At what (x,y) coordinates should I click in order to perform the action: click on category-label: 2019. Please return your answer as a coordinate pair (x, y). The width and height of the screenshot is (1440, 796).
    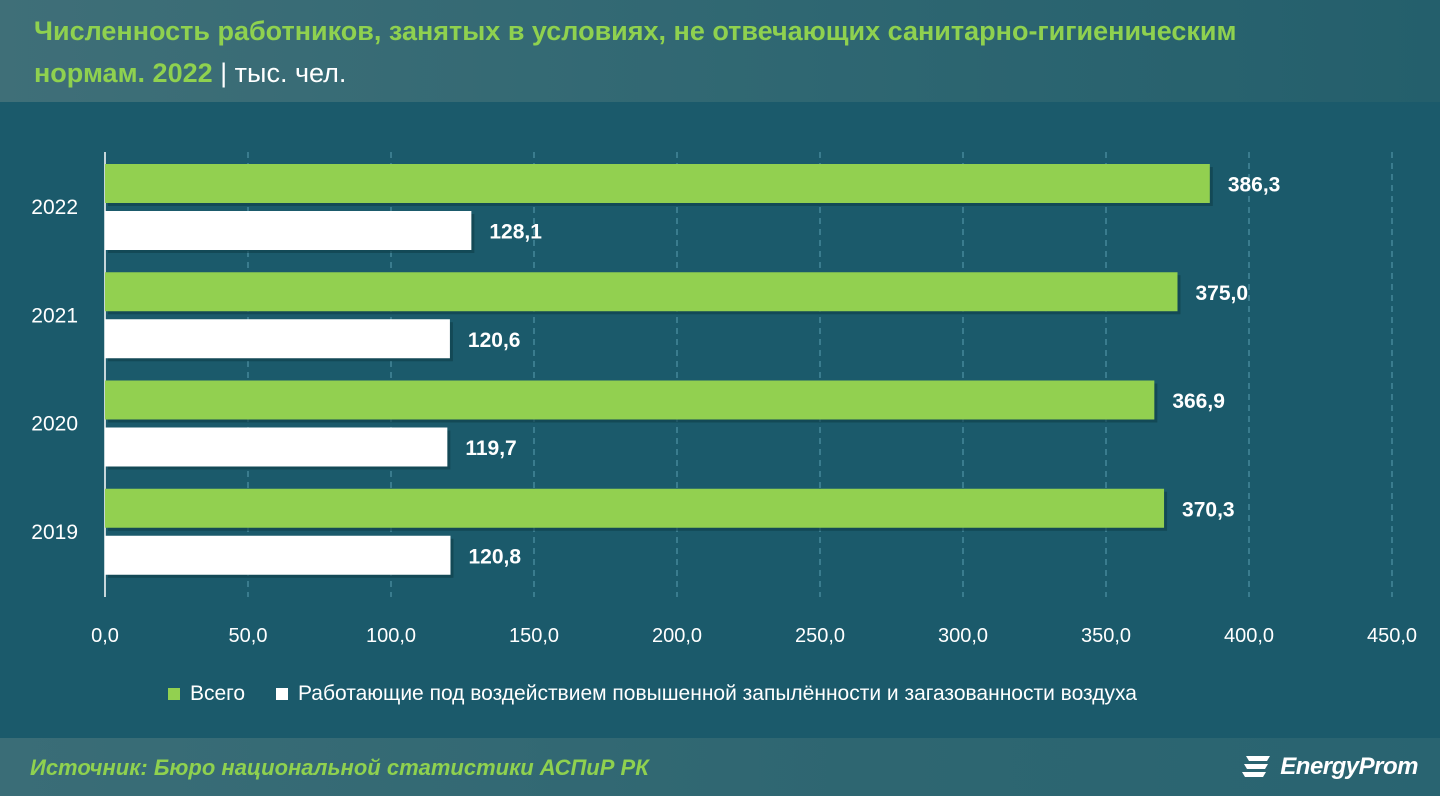
    Looking at the image, I should click on (54, 532).